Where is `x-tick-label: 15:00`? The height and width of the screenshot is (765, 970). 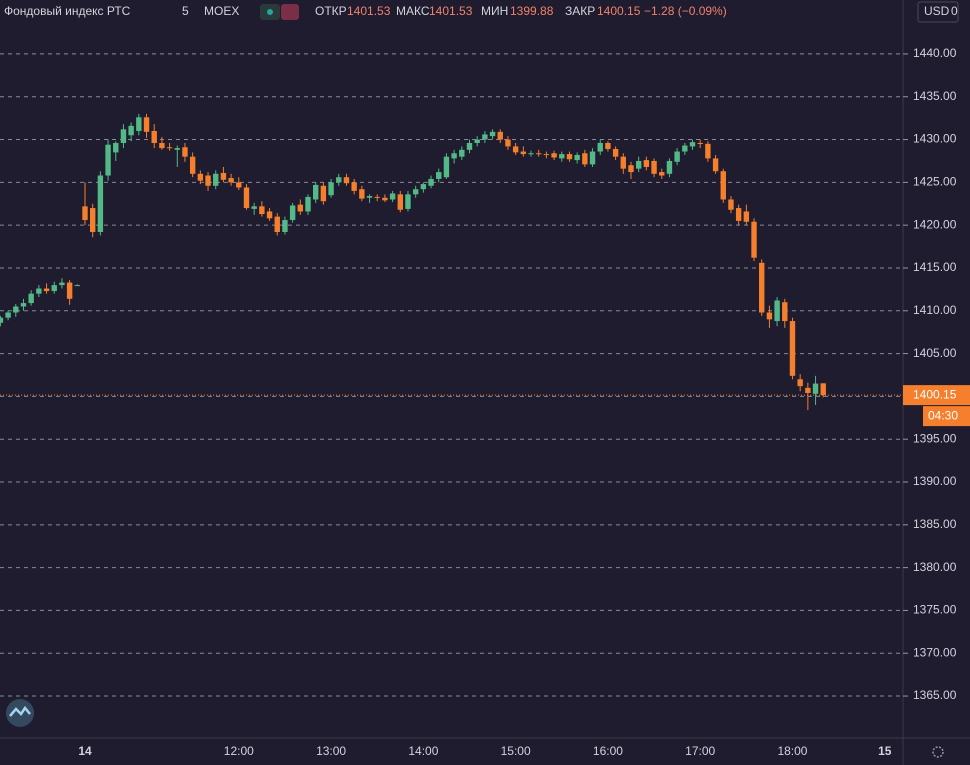
x-tick-label: 15:00 is located at coordinates (516, 751).